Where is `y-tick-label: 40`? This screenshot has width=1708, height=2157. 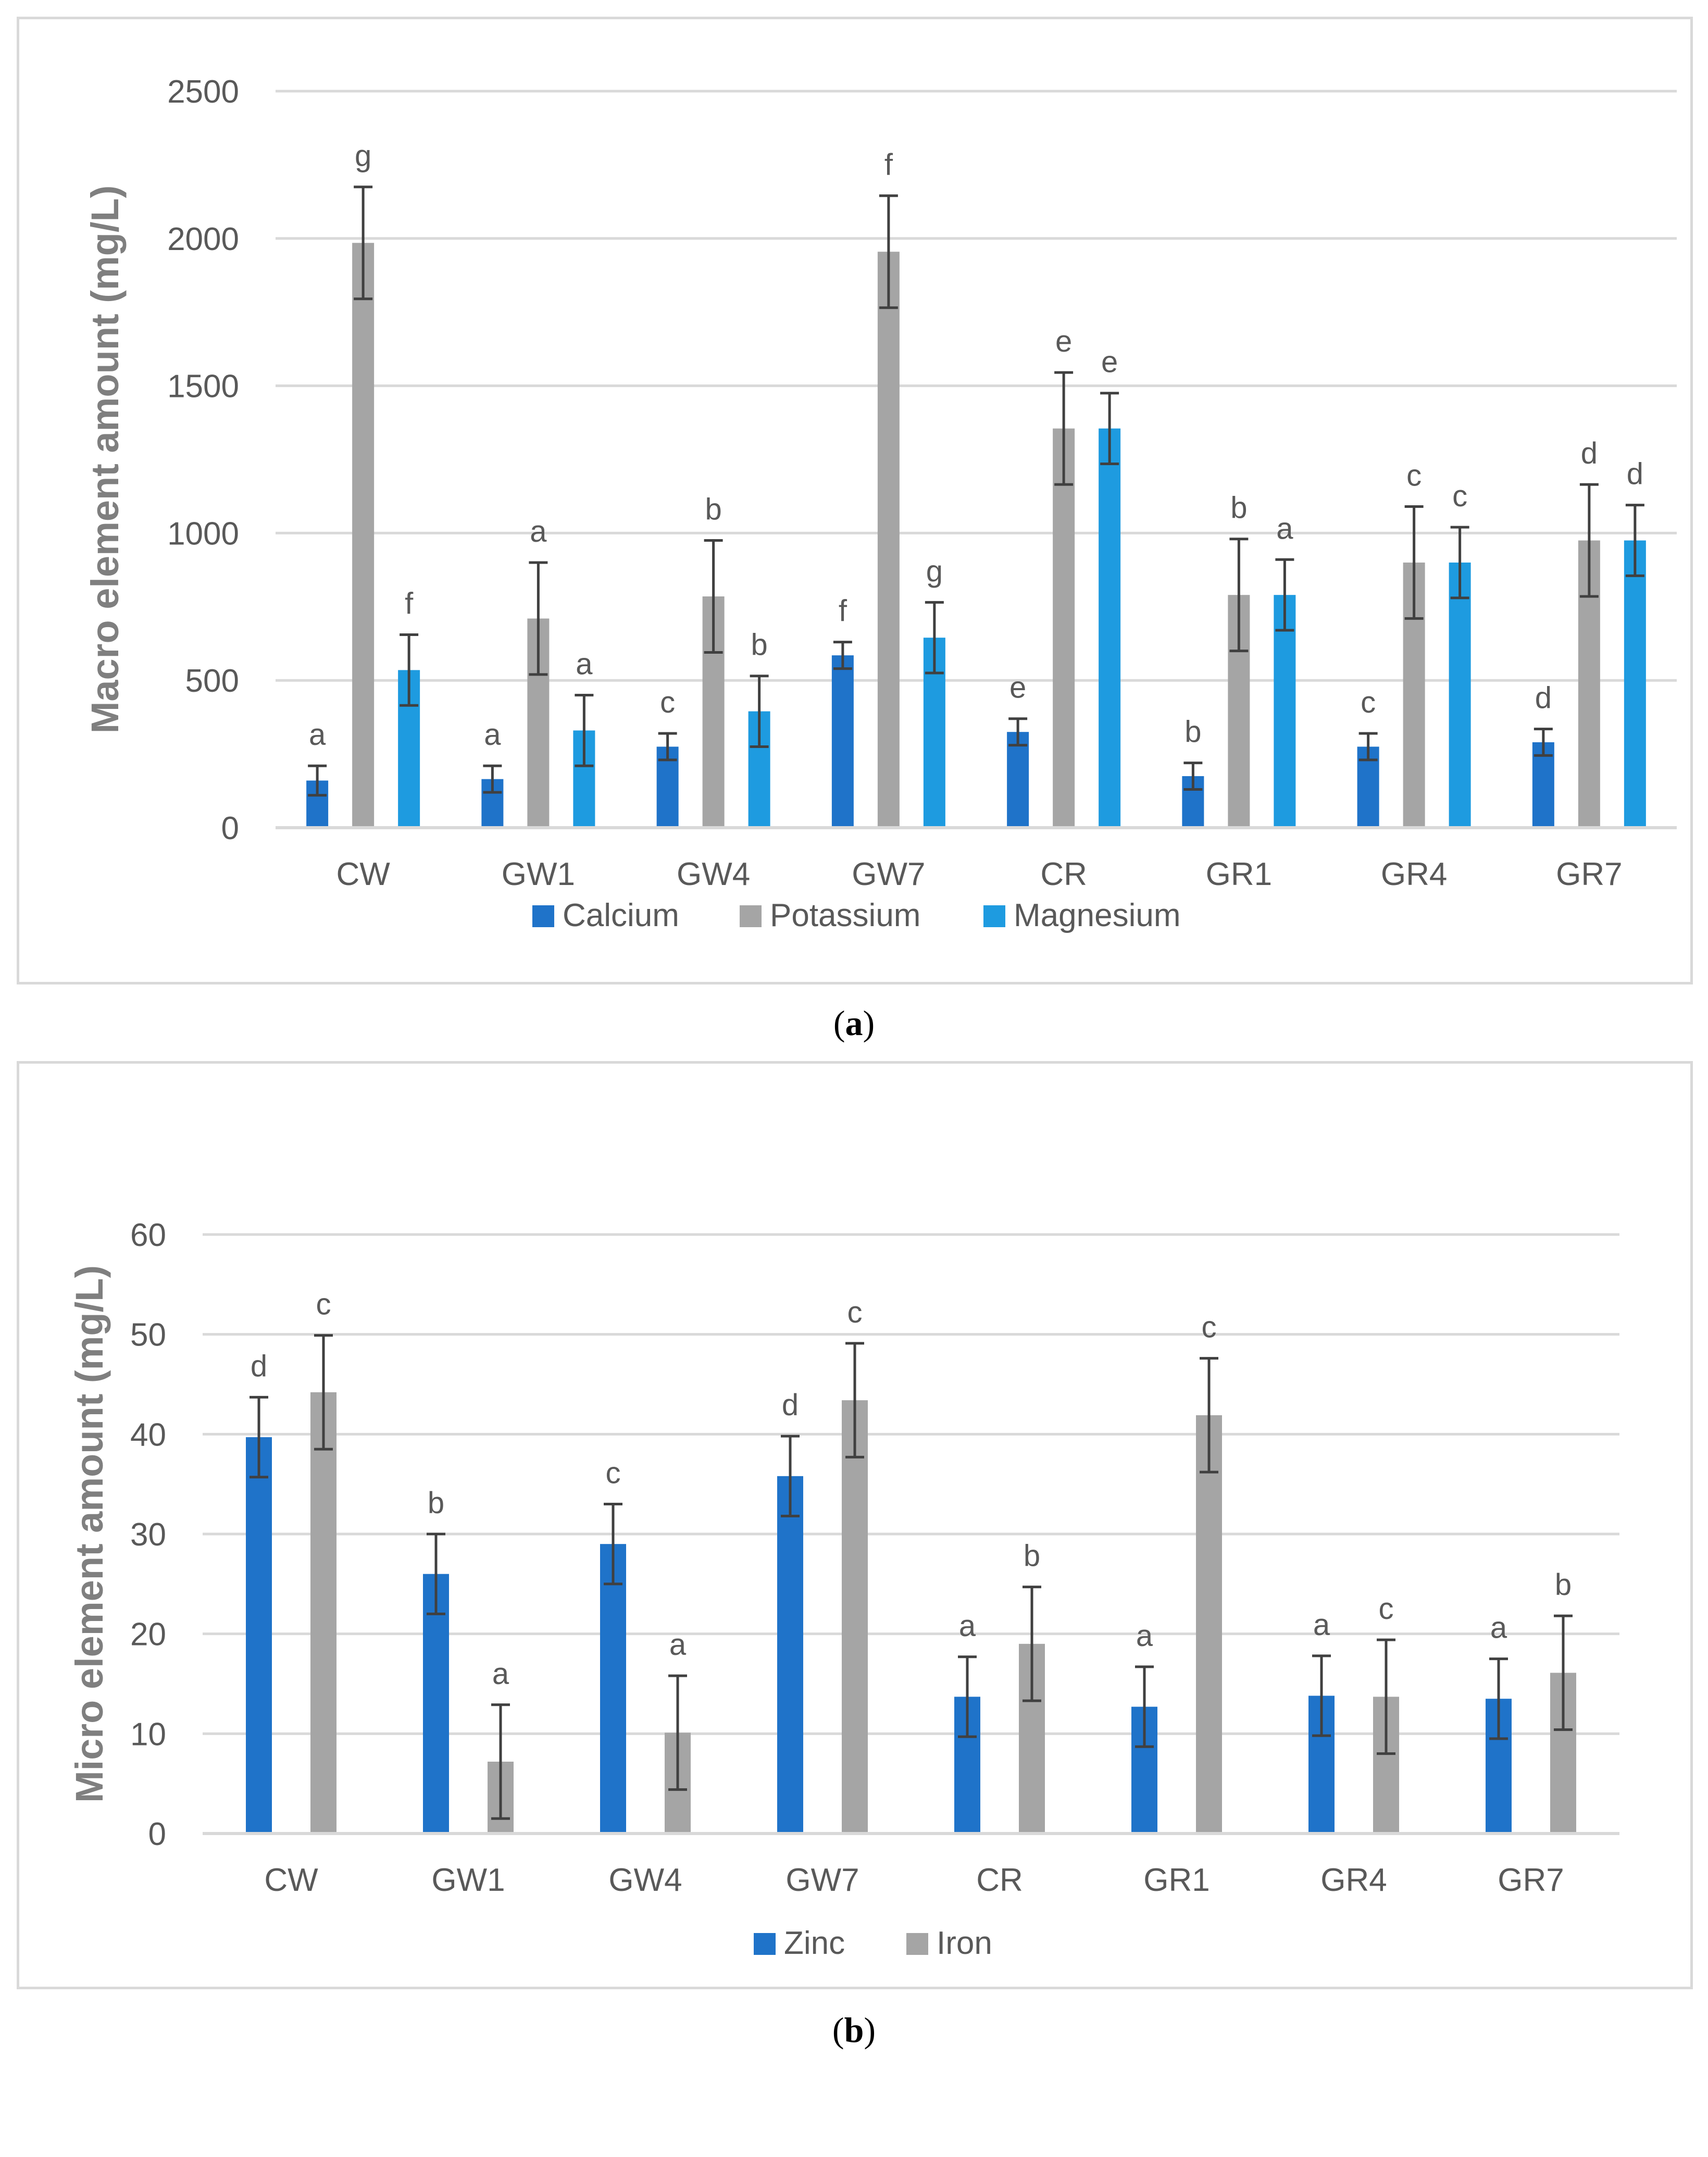
y-tick-label: 40 is located at coordinates (148, 1435).